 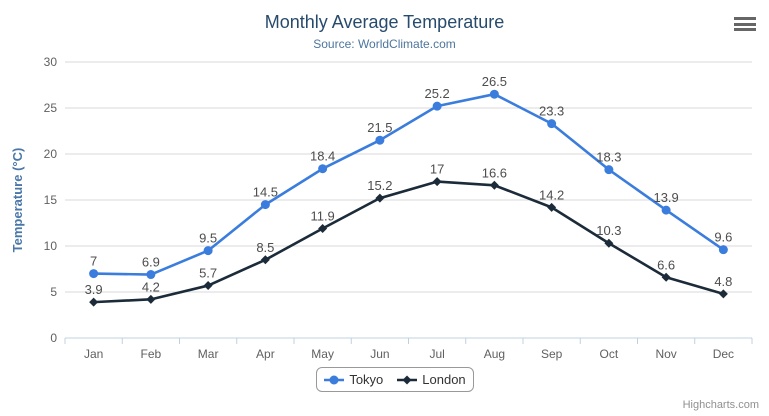 I want to click on legend-label-london: London, so click(x=444, y=379).